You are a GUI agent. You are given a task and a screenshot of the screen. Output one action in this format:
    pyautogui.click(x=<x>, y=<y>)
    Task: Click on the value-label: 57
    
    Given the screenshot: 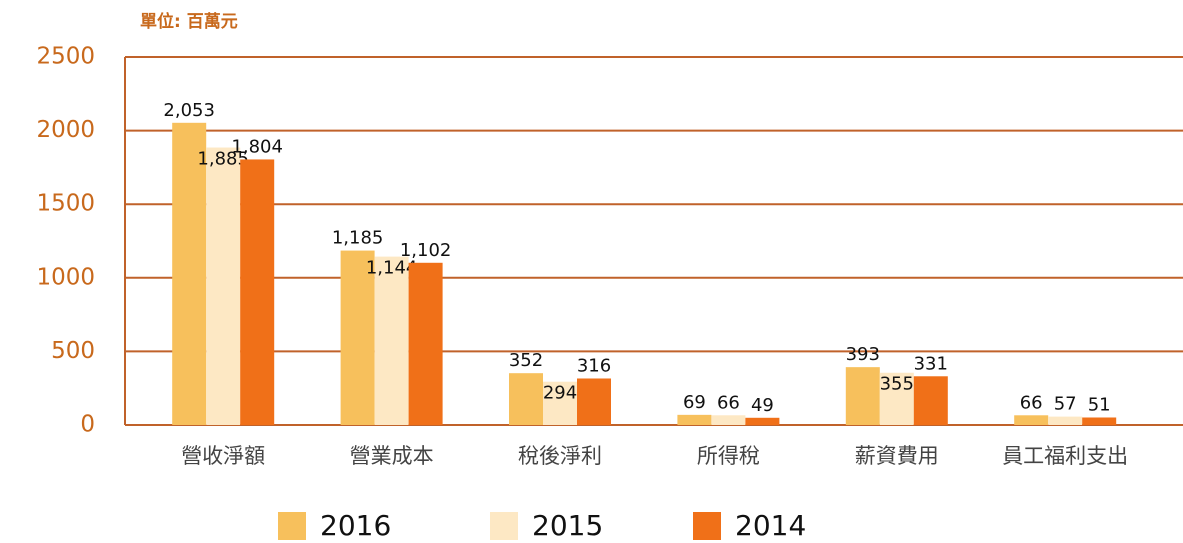 What is the action you would take?
    pyautogui.click(x=1065, y=404)
    